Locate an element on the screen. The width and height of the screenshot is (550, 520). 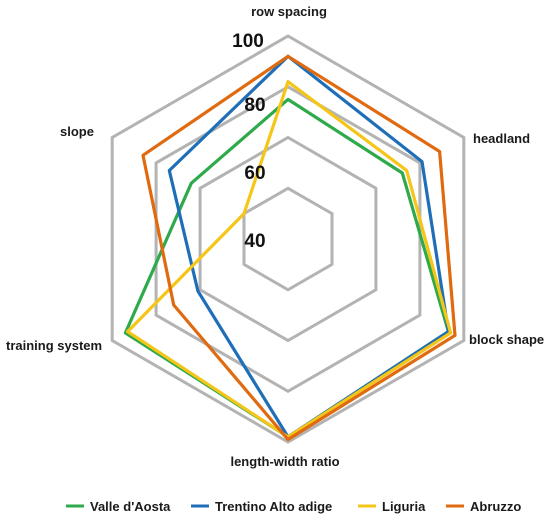
axis-label-slope: slope is located at coordinates (77, 131).